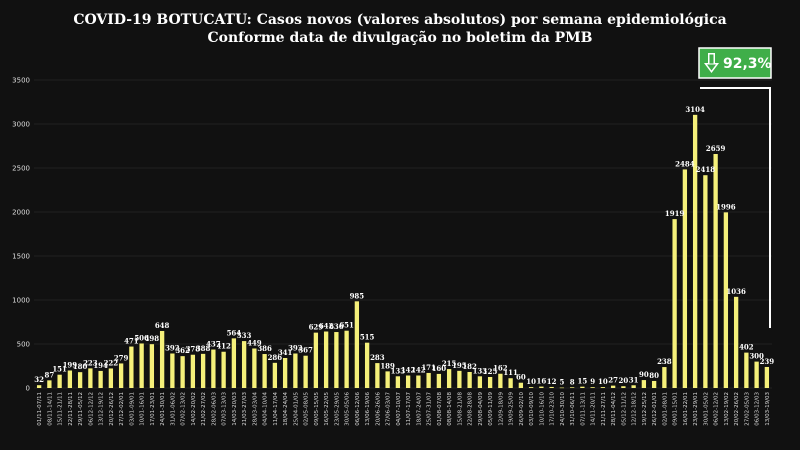 Image resolution: width=800 pixels, height=450 pixels. Describe the element at coordinates (39, 379) in the screenshot. I see `data-label: 32` at that location.